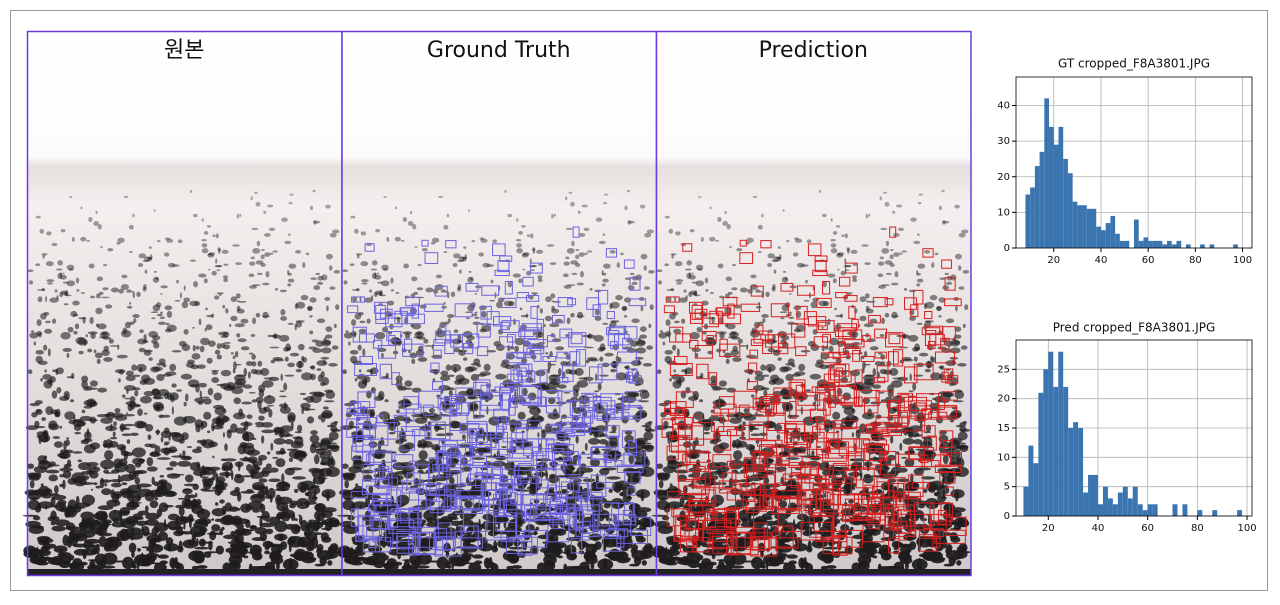 This screenshot has width=1280, height=605. Describe the element at coordinates (184, 50) in the screenshot. I see `panel-title: 원본` at that location.